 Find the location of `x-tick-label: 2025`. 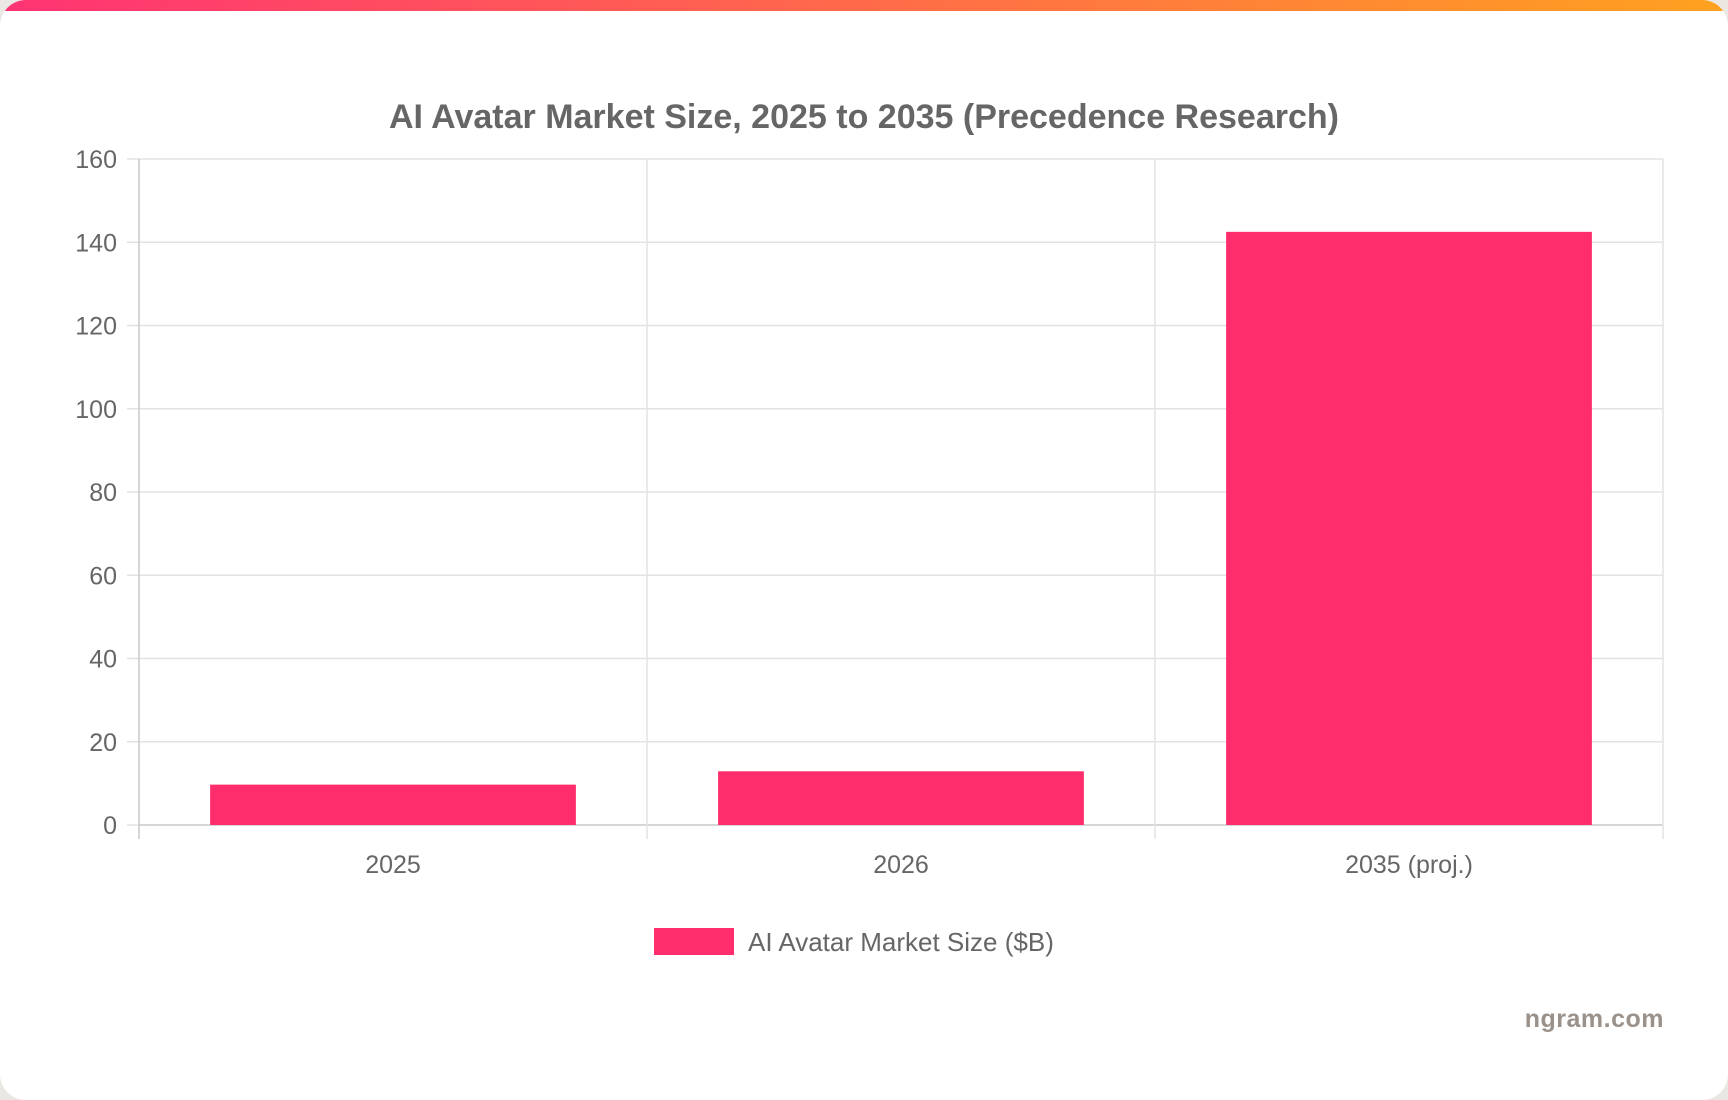

x-tick-label: 2025 is located at coordinates (393, 865).